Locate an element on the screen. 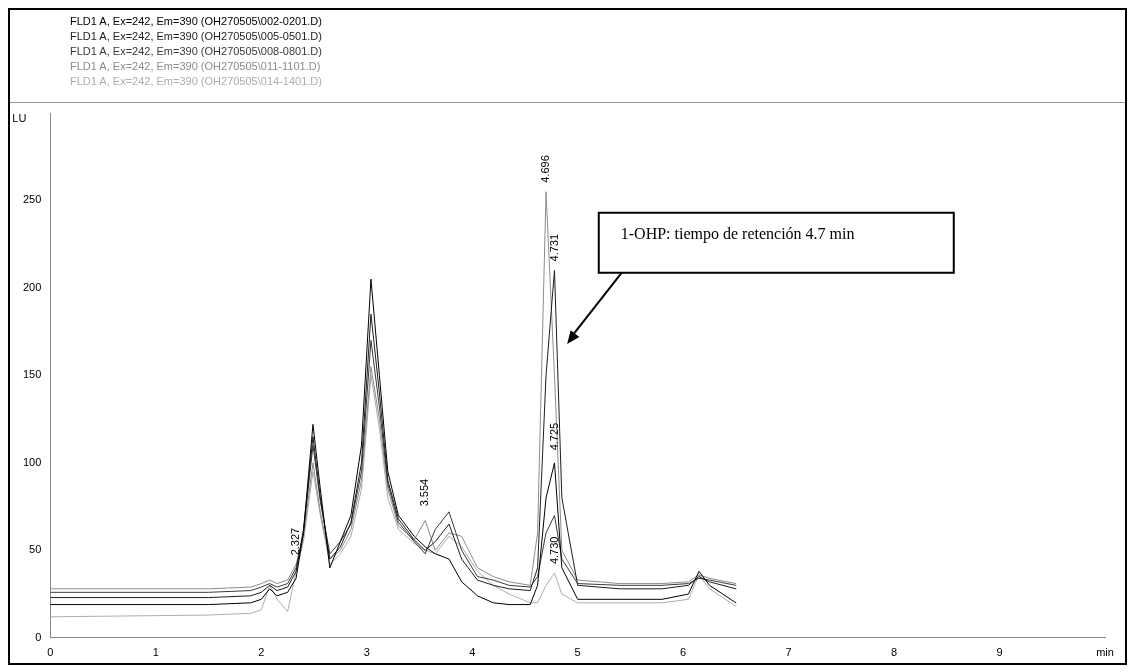 Image resolution: width=1133 pixels, height=672 pixels. y-axis-title: LU is located at coordinates (19, 117).